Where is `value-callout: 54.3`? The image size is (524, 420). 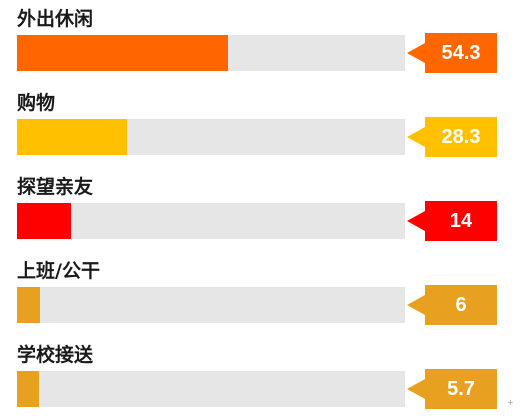 value-callout: 54.3 is located at coordinates (452, 53).